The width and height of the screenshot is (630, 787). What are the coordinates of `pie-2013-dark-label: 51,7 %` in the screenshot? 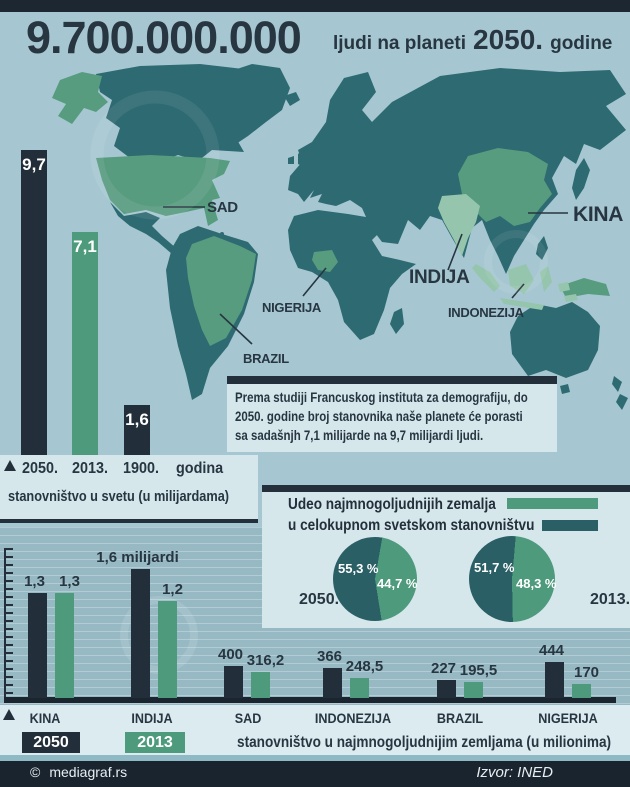 It's located at (494, 567).